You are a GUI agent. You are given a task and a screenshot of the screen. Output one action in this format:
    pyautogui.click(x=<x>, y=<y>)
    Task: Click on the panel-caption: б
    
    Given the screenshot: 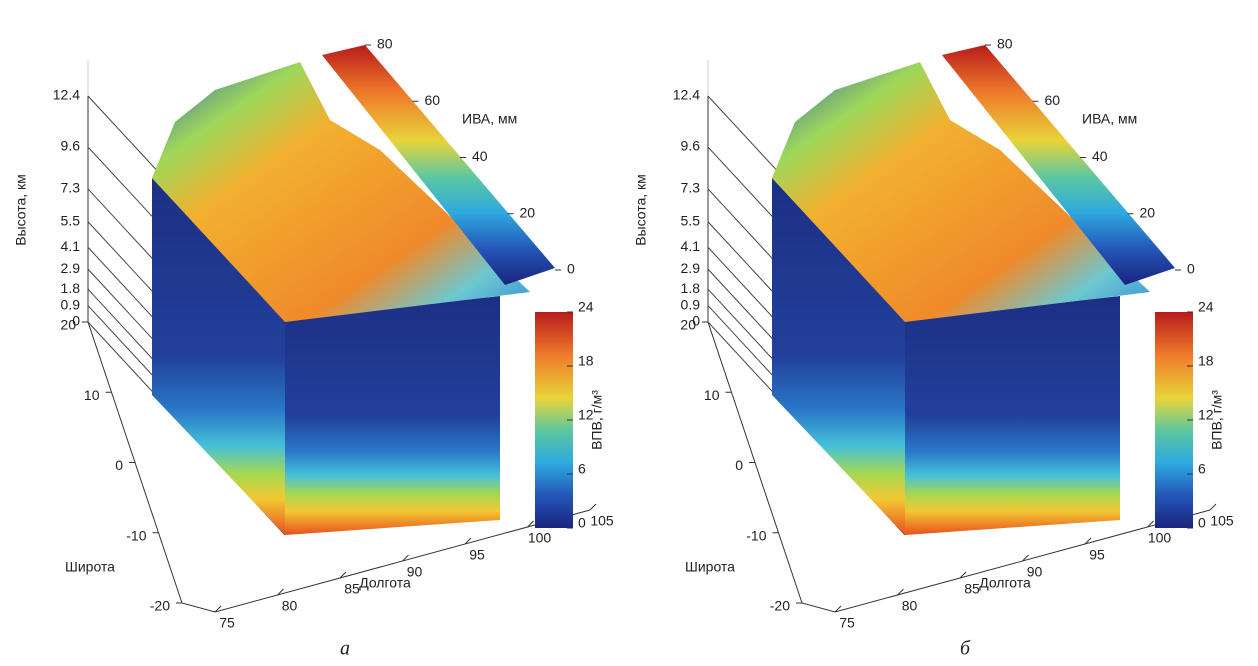 What is the action you would take?
    pyautogui.click(x=965, y=649)
    